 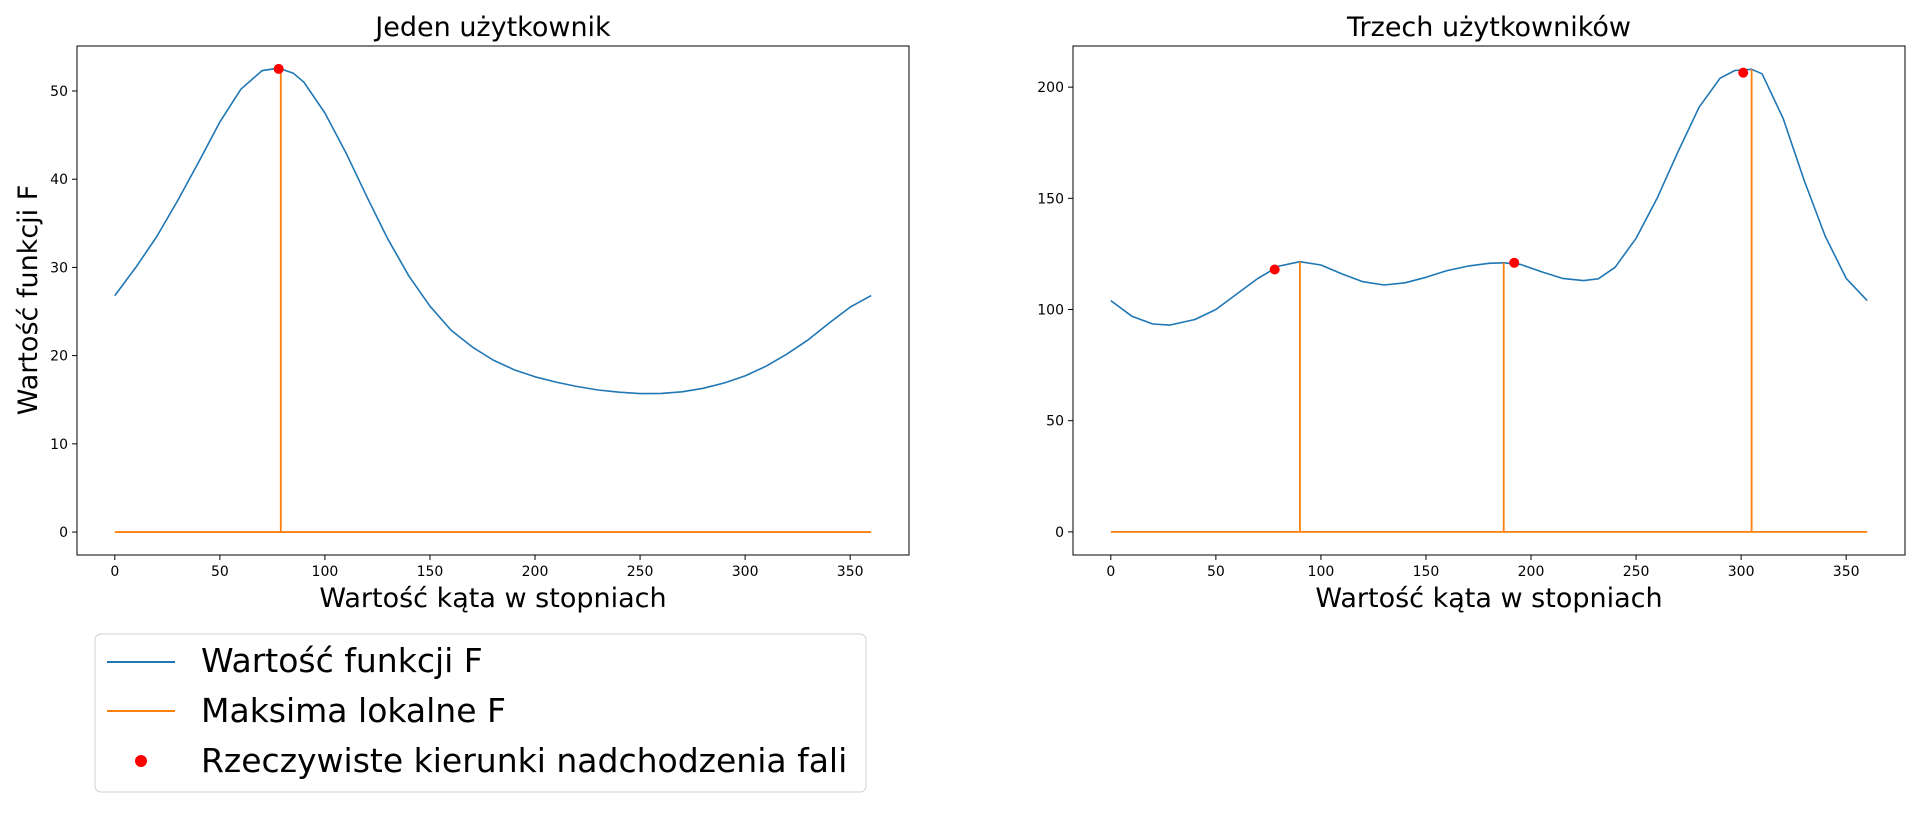 I want to click on y-tick-label: 200, so click(x=1050, y=88).